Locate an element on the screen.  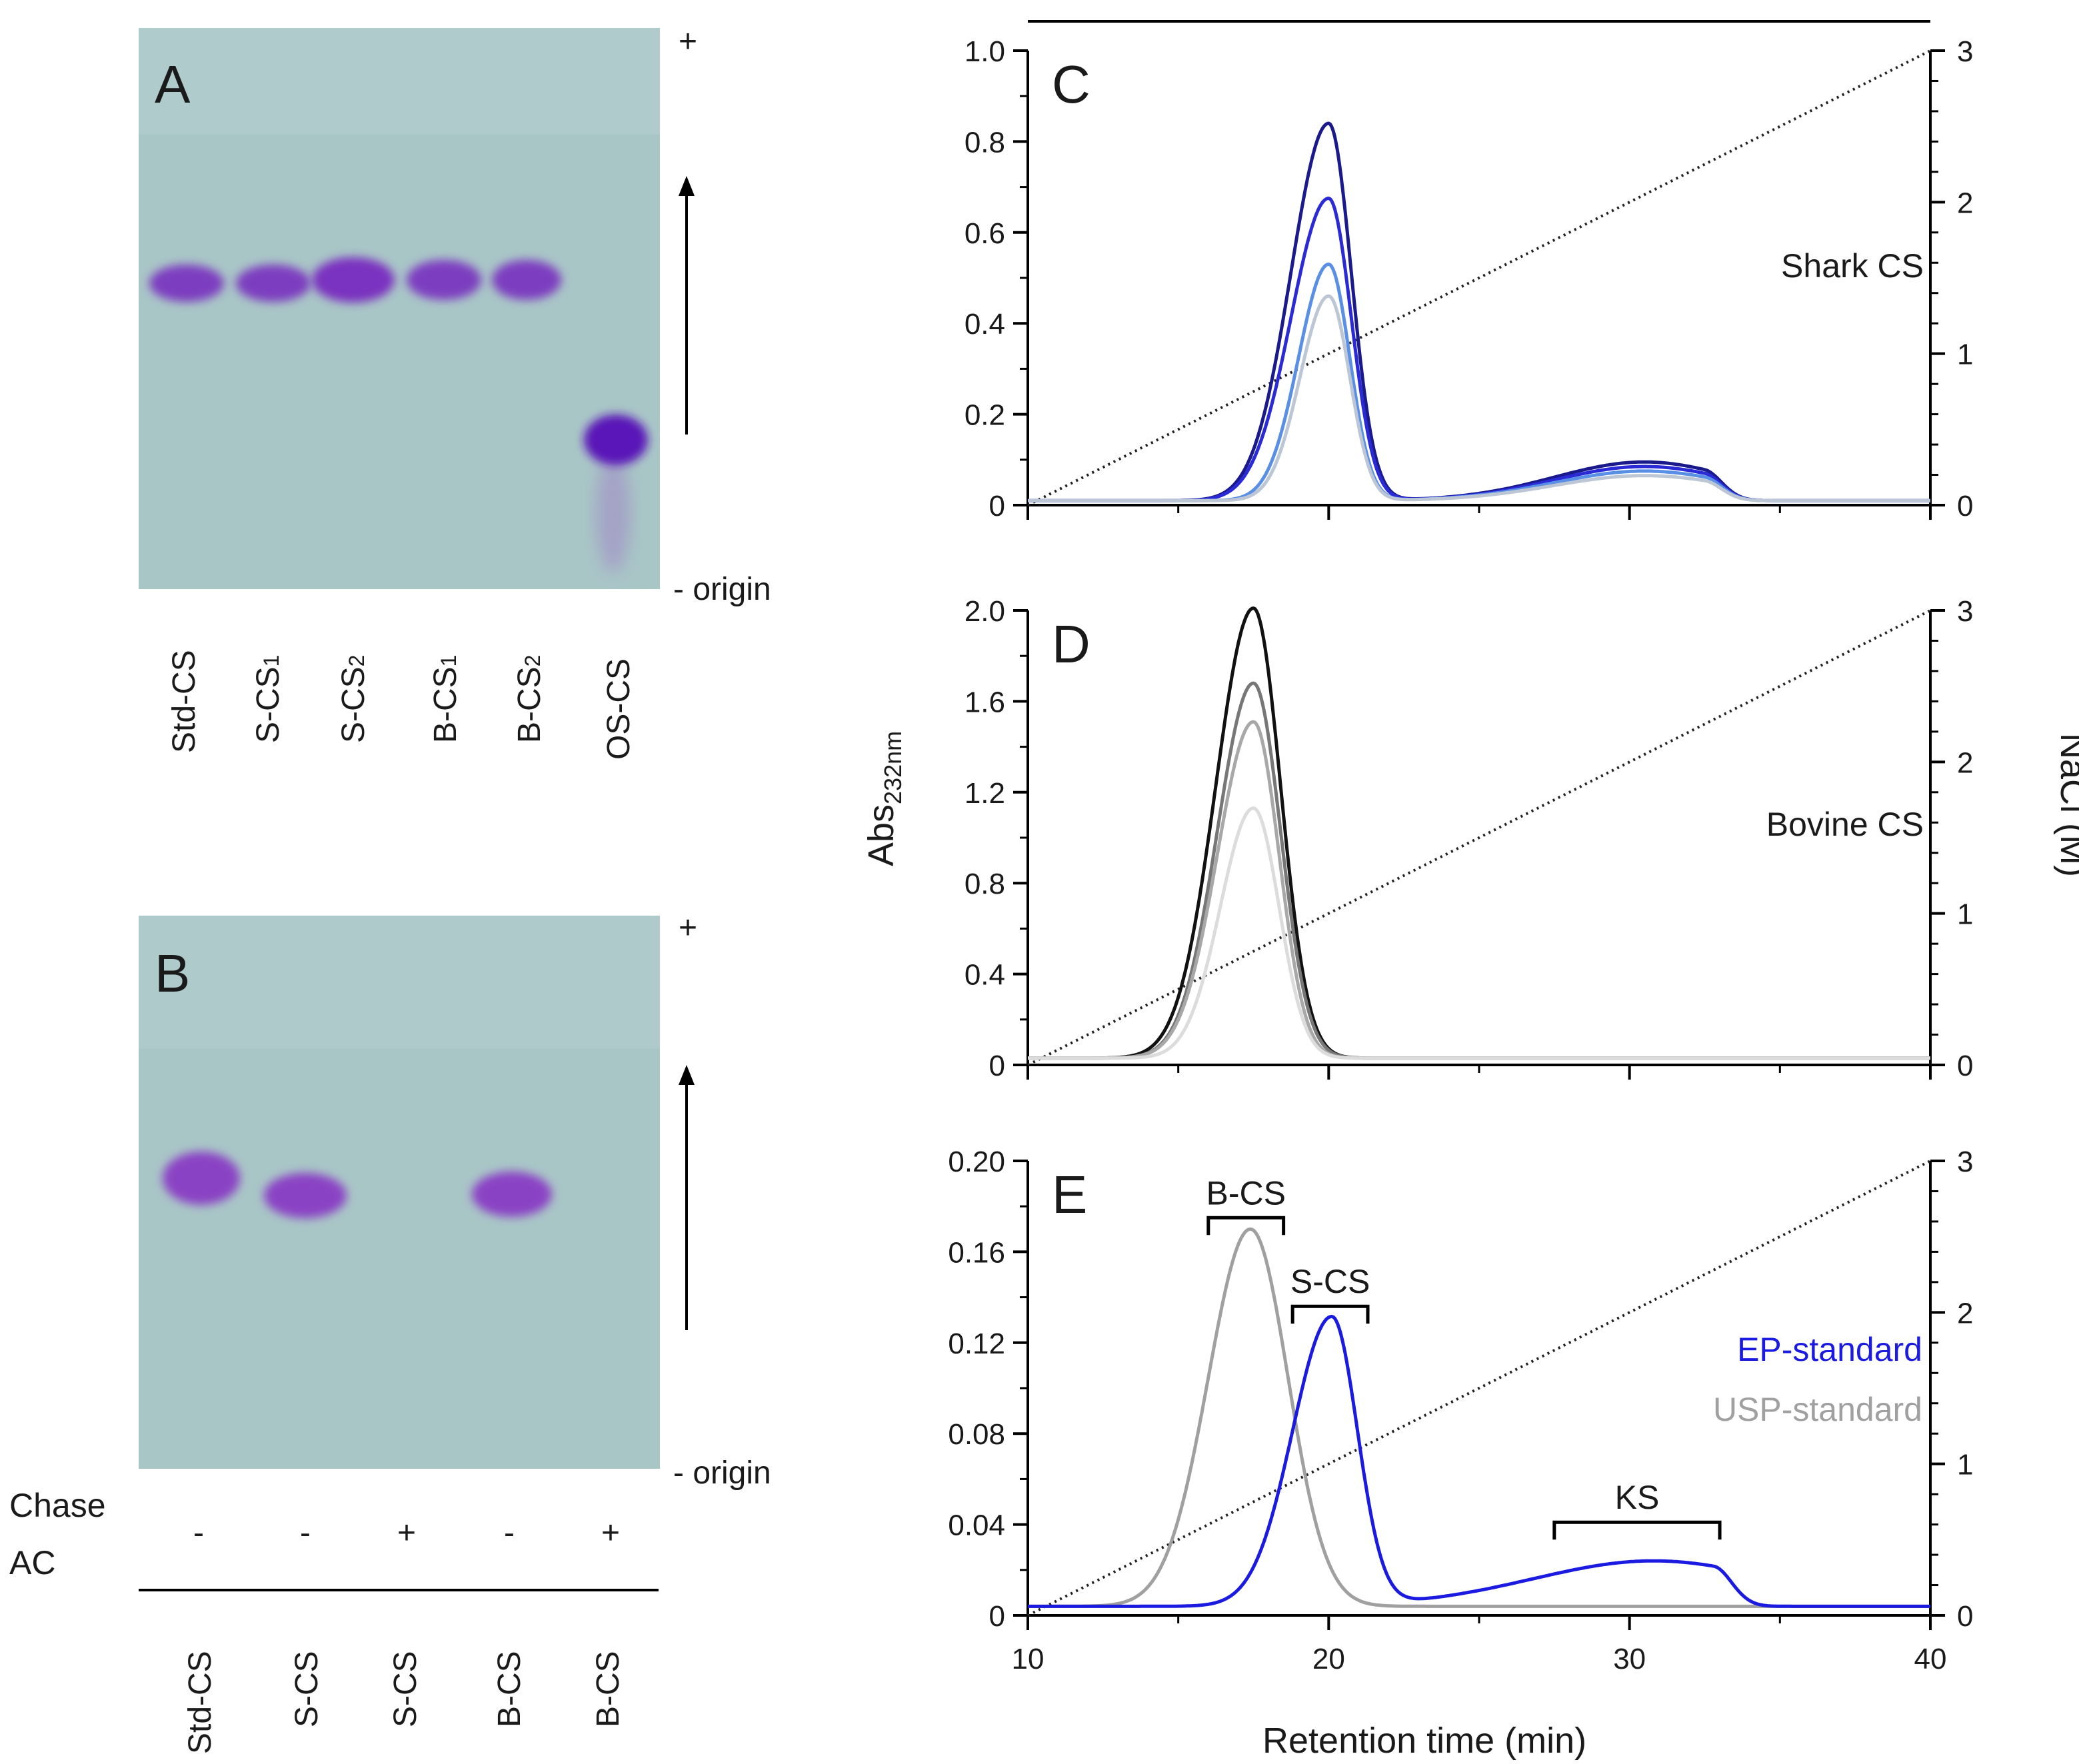
chart-e-y-tick-label: 0.12 is located at coordinates (976, 1343).